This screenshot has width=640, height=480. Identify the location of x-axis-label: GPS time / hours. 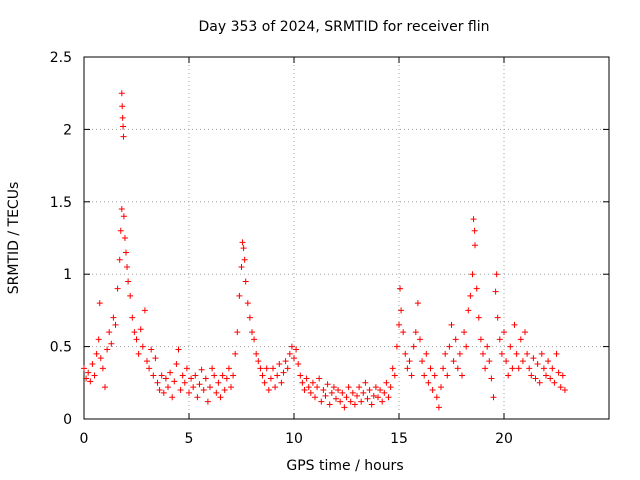
(344, 466).